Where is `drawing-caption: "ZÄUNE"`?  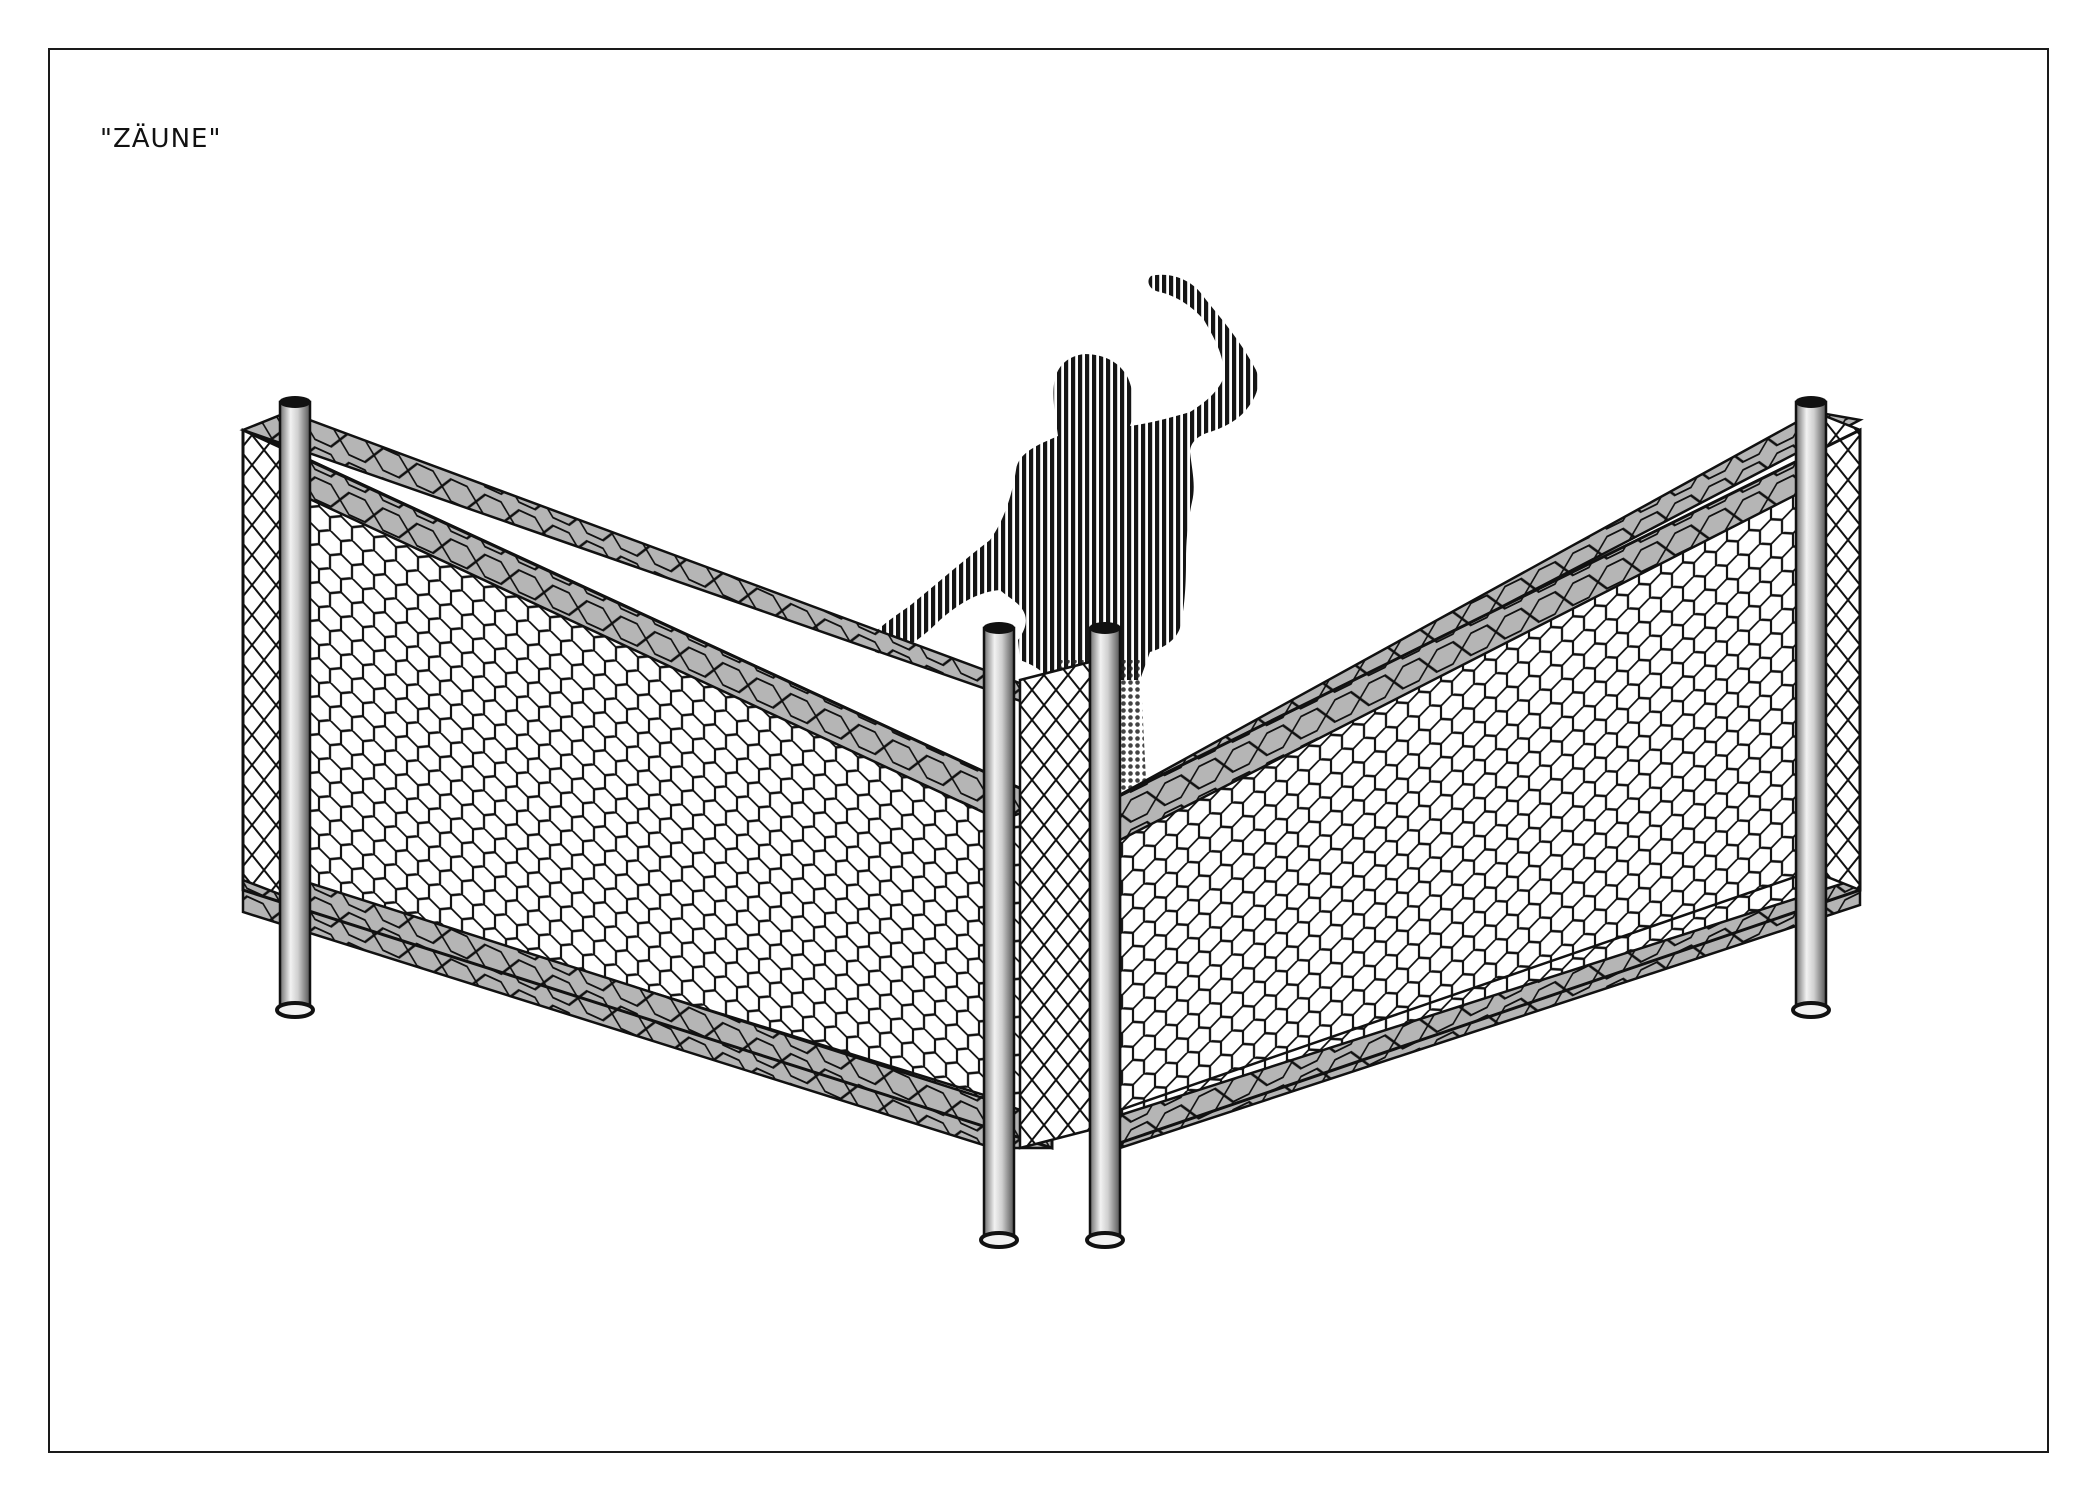 drawing-caption: "ZÄUNE" is located at coordinates (161, 139).